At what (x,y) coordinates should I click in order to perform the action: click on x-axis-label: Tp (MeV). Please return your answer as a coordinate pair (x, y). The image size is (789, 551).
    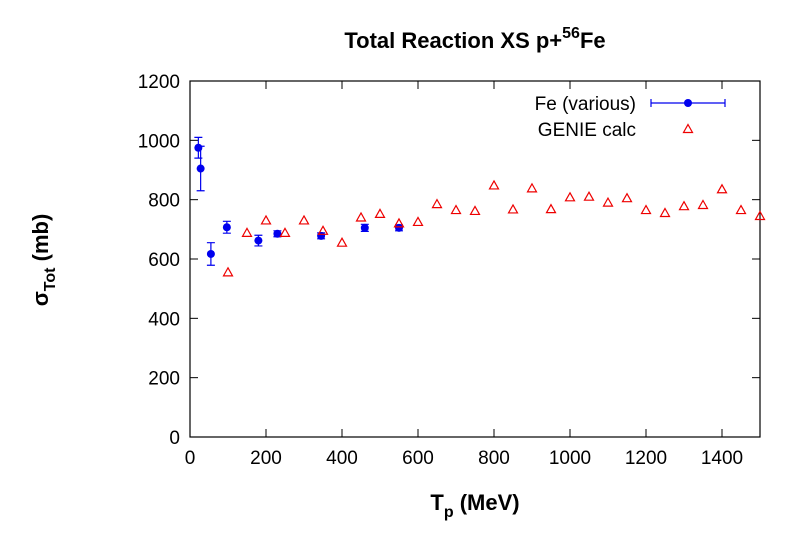
    Looking at the image, I should click on (474, 505).